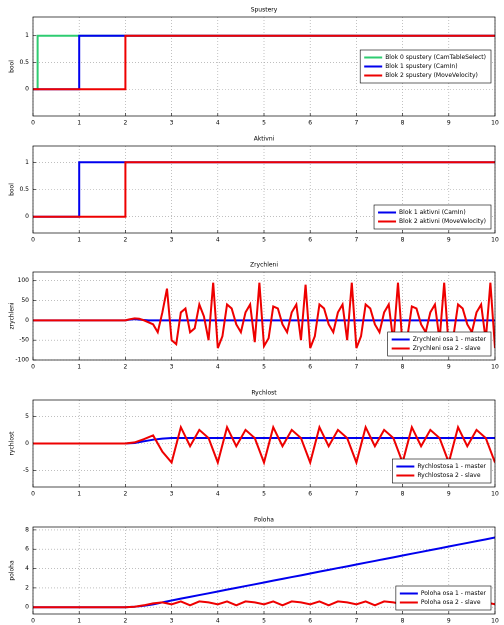 This screenshot has width=504, height=625. I want to click on legend-label: Rychlostosa 2 - slave, so click(449, 475).